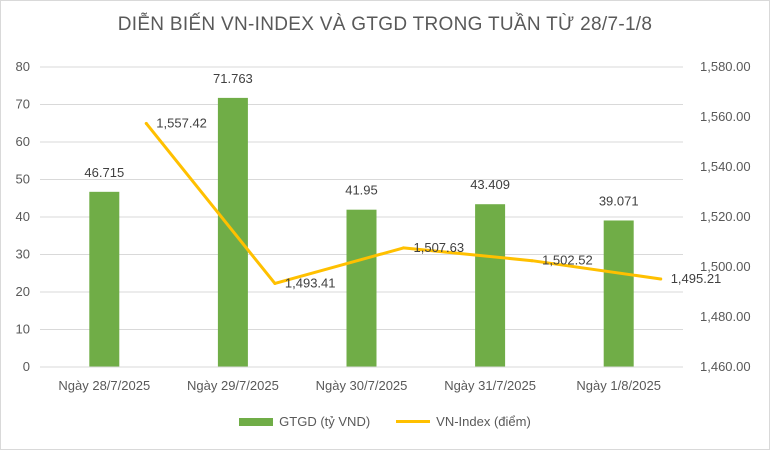  What do you see at coordinates (233, 385) in the screenshot?
I see `x-tick-label: Ngày 29/7/2025` at bounding box center [233, 385].